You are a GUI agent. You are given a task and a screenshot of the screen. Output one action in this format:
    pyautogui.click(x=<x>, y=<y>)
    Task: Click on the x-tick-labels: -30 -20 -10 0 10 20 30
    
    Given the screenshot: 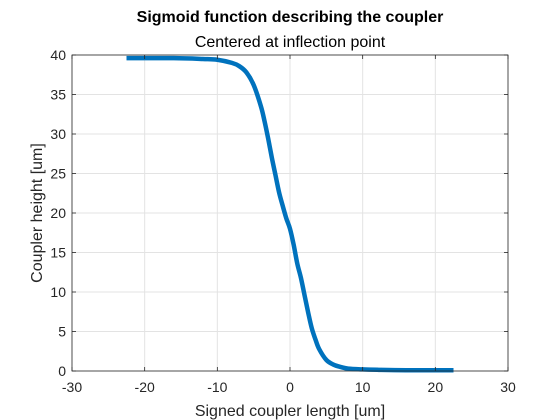 What is the action you would take?
    pyautogui.click(x=289, y=387)
    